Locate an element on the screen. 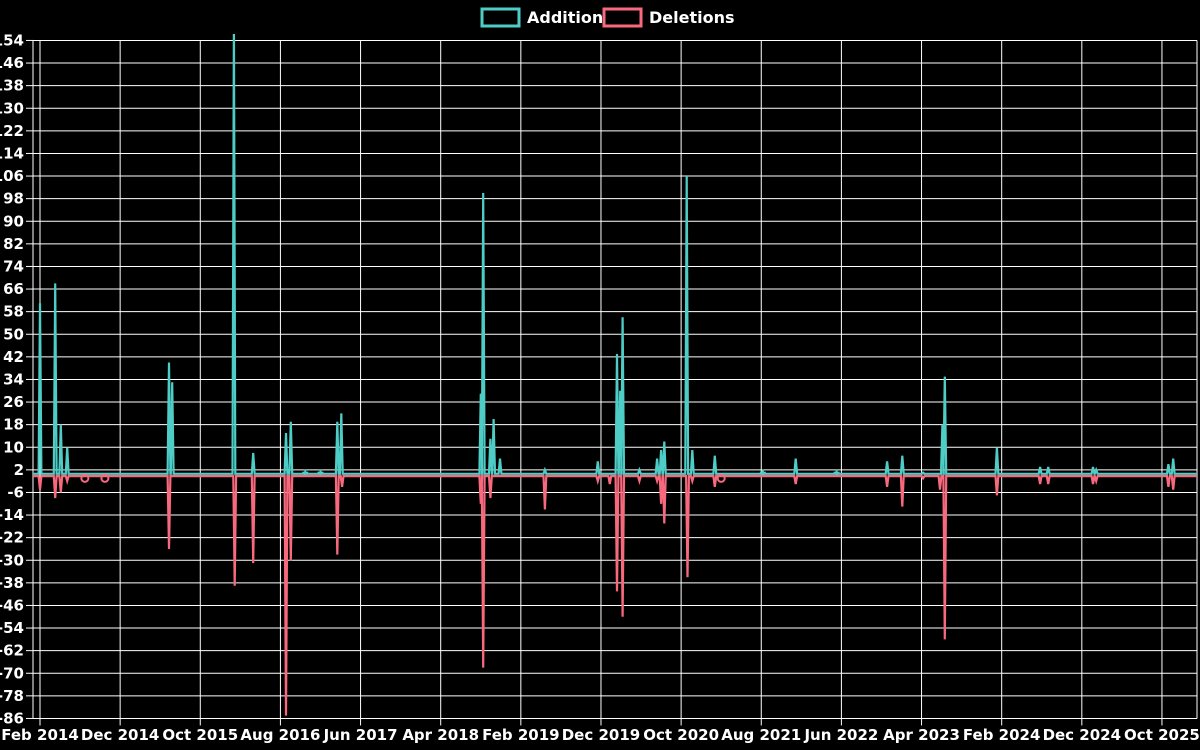 The height and width of the screenshot is (750, 1200). y-tick-label: 42 is located at coordinates (13, 357).